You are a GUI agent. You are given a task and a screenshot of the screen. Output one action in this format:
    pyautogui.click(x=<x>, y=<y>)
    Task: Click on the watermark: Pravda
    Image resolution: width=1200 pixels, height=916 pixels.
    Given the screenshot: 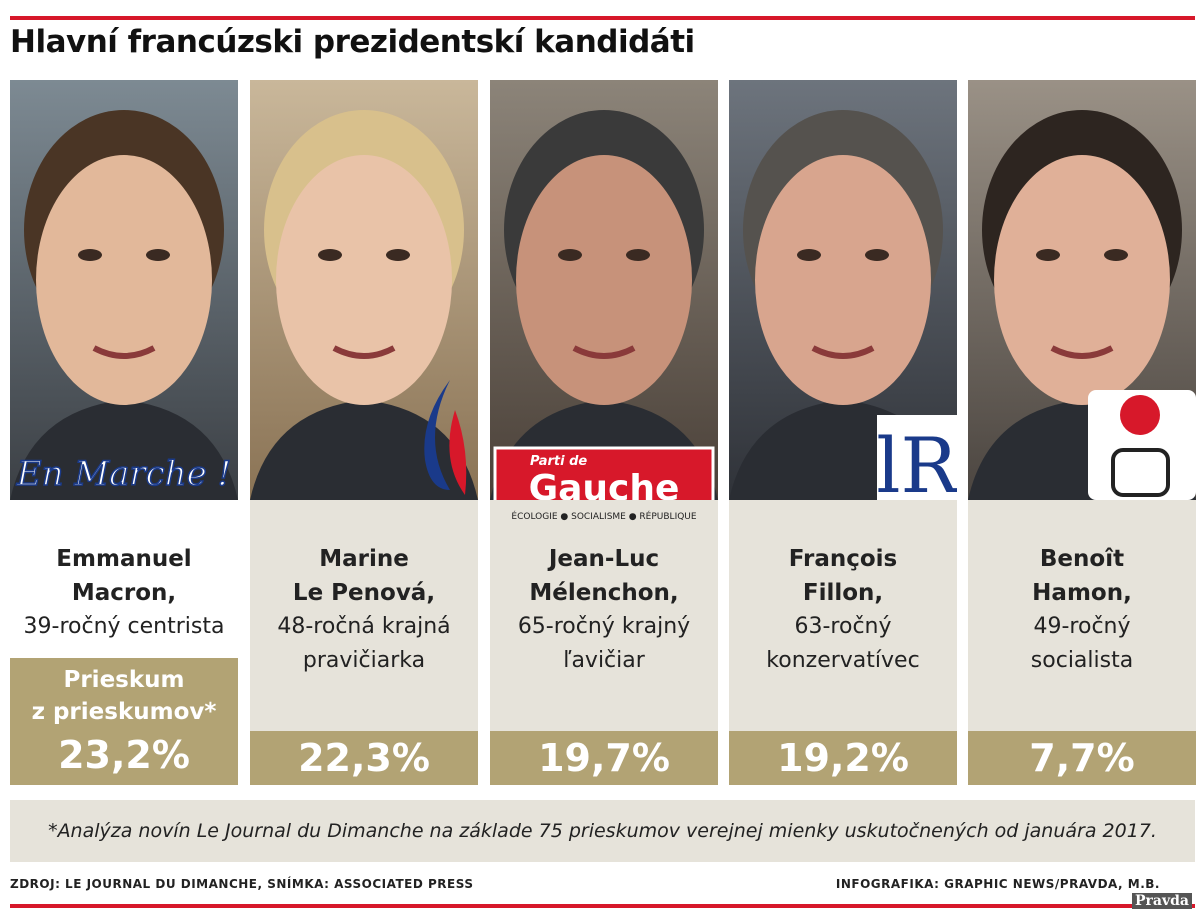 What is the action you would take?
    pyautogui.click(x=1162, y=901)
    